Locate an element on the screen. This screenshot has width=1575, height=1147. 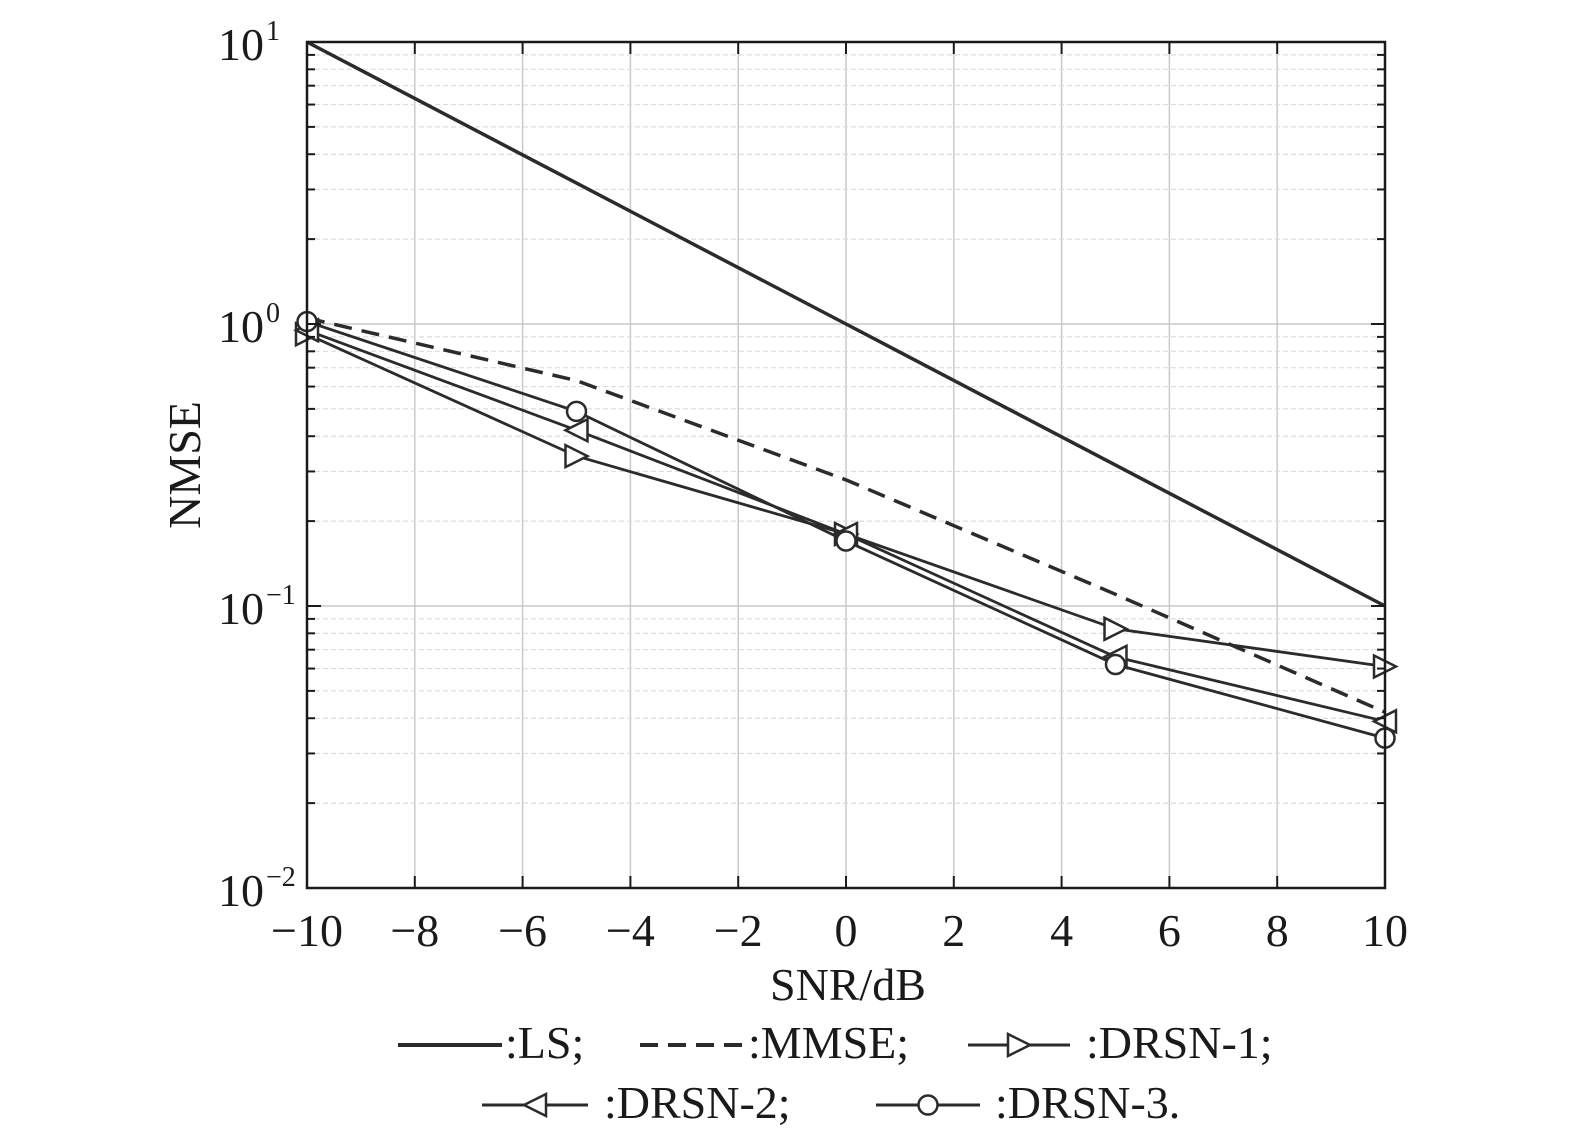
x-tick-label: 2 is located at coordinates (953, 930).